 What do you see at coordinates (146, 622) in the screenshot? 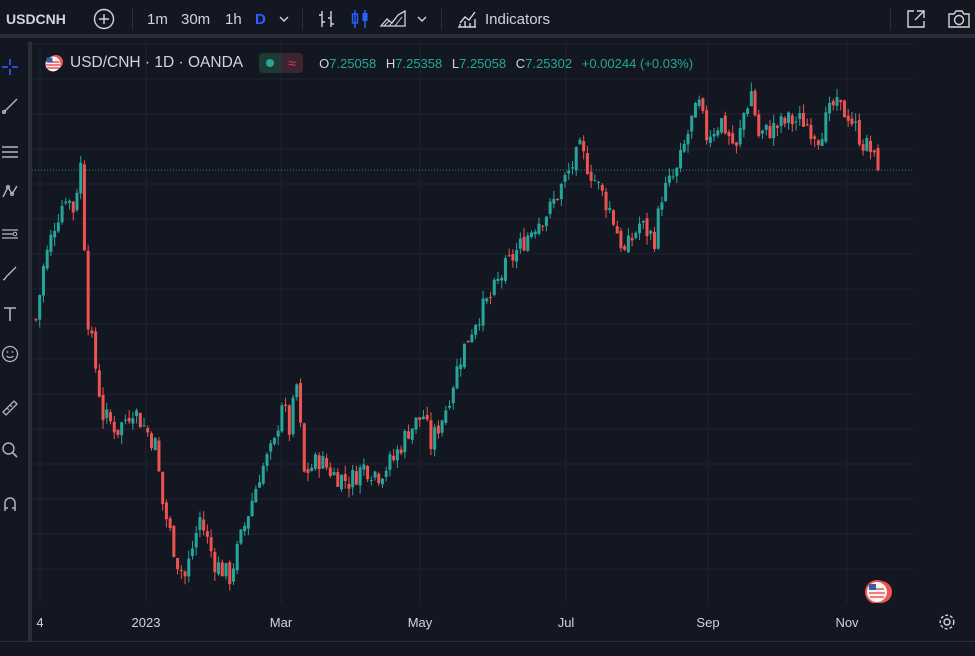
I see `x-tick-label: 2023` at bounding box center [146, 622].